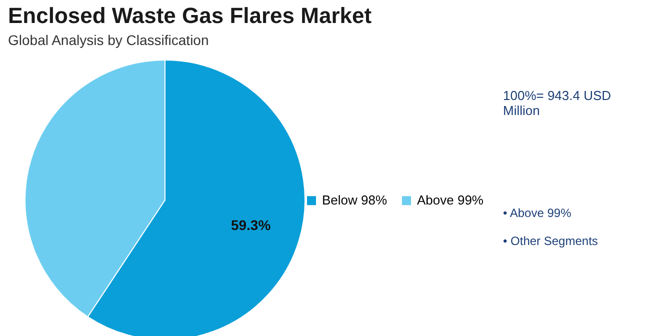 Image resolution: width=650 pixels, height=336 pixels. I want to click on text: • Above 99%, so click(537, 213).